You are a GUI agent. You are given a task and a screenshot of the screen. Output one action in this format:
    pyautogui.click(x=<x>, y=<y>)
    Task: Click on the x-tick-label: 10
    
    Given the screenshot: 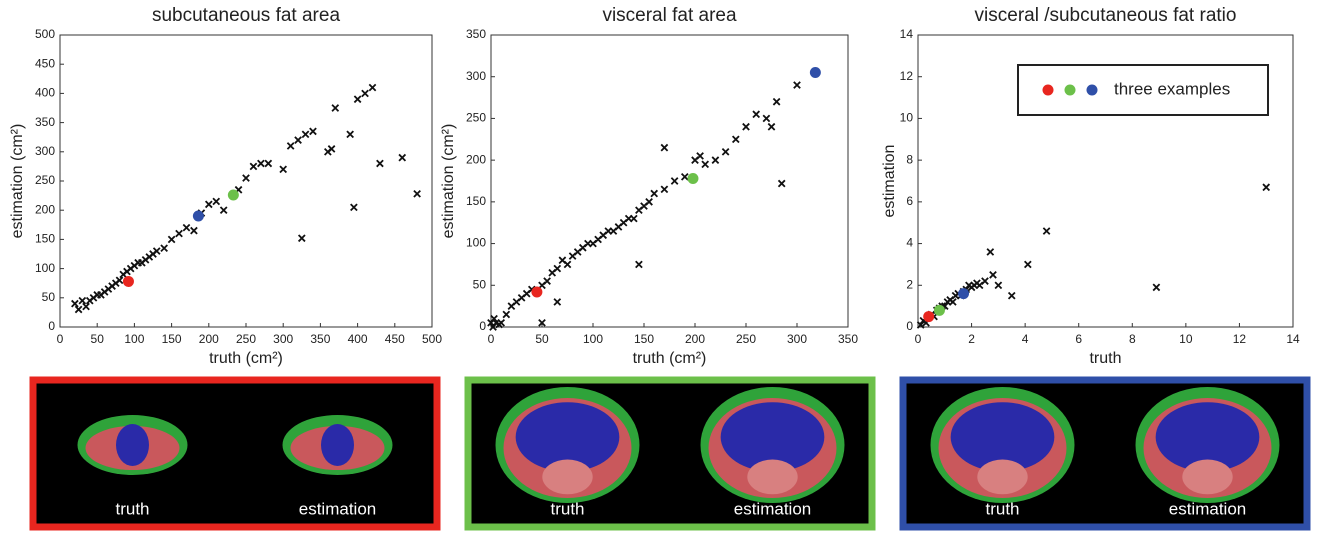 What is the action you would take?
    pyautogui.click(x=1186, y=339)
    